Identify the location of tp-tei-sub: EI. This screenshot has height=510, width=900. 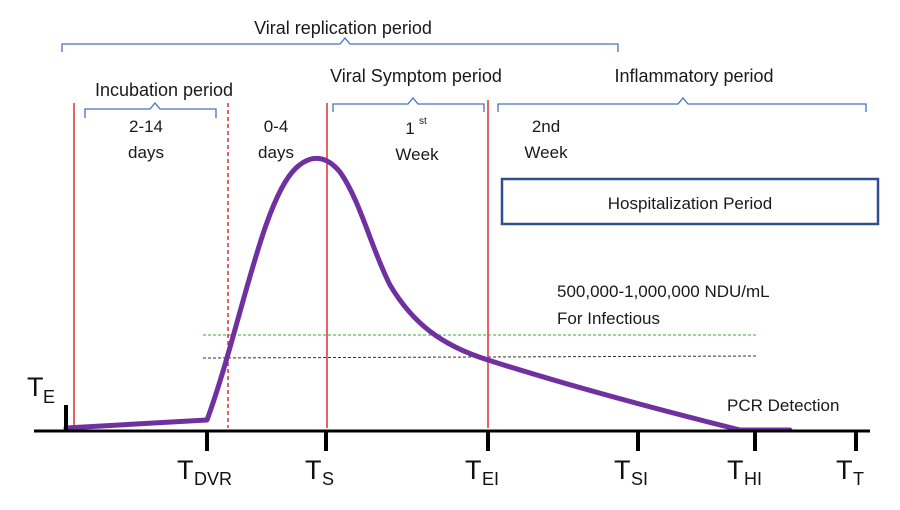
(490, 479).